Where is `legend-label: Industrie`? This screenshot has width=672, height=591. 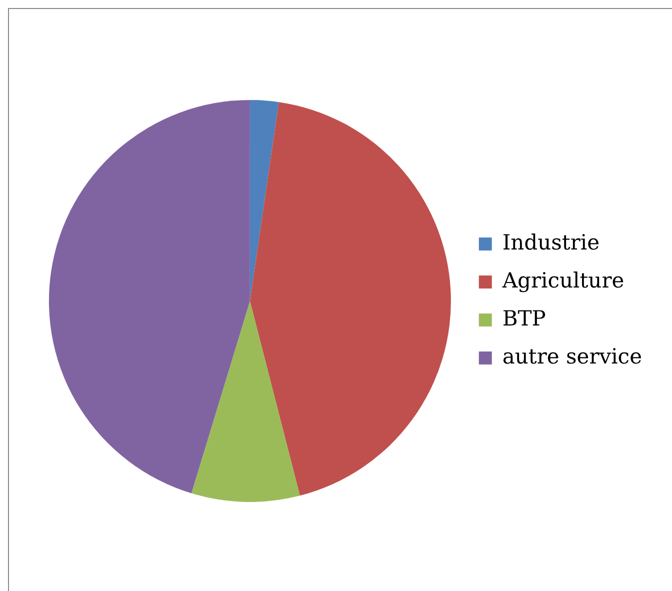 legend-label: Industrie is located at coordinates (551, 242).